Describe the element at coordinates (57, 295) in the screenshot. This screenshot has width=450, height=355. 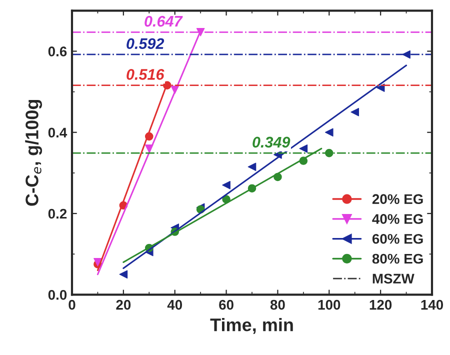
I see `y-tick-label: 0.0` at that location.